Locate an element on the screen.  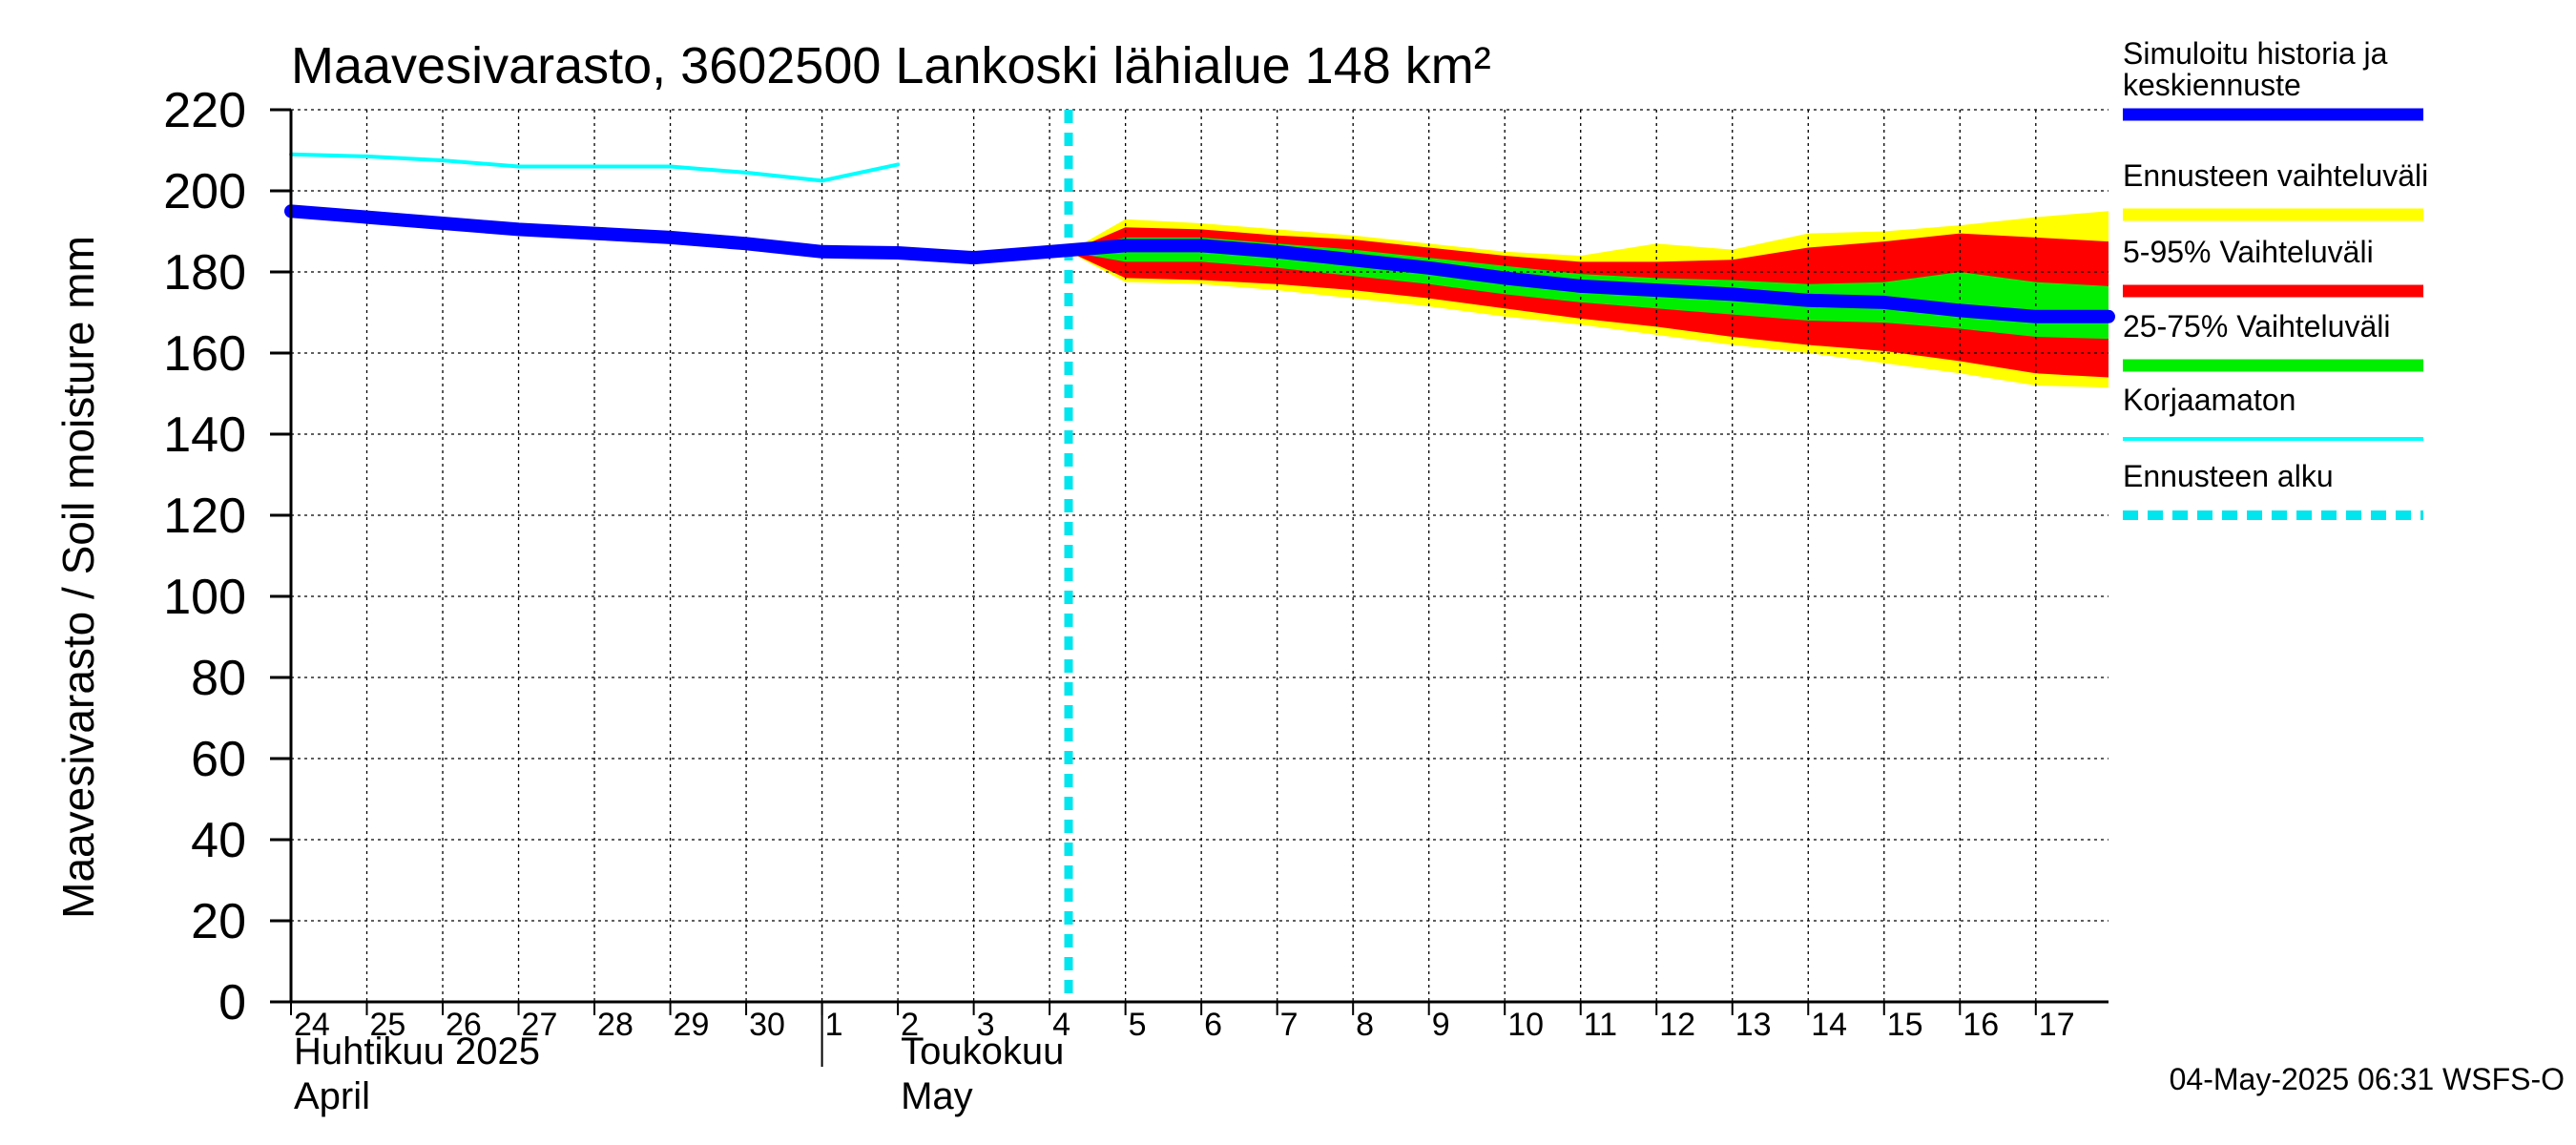
x-tick-label: 27 is located at coordinates (540, 1025).